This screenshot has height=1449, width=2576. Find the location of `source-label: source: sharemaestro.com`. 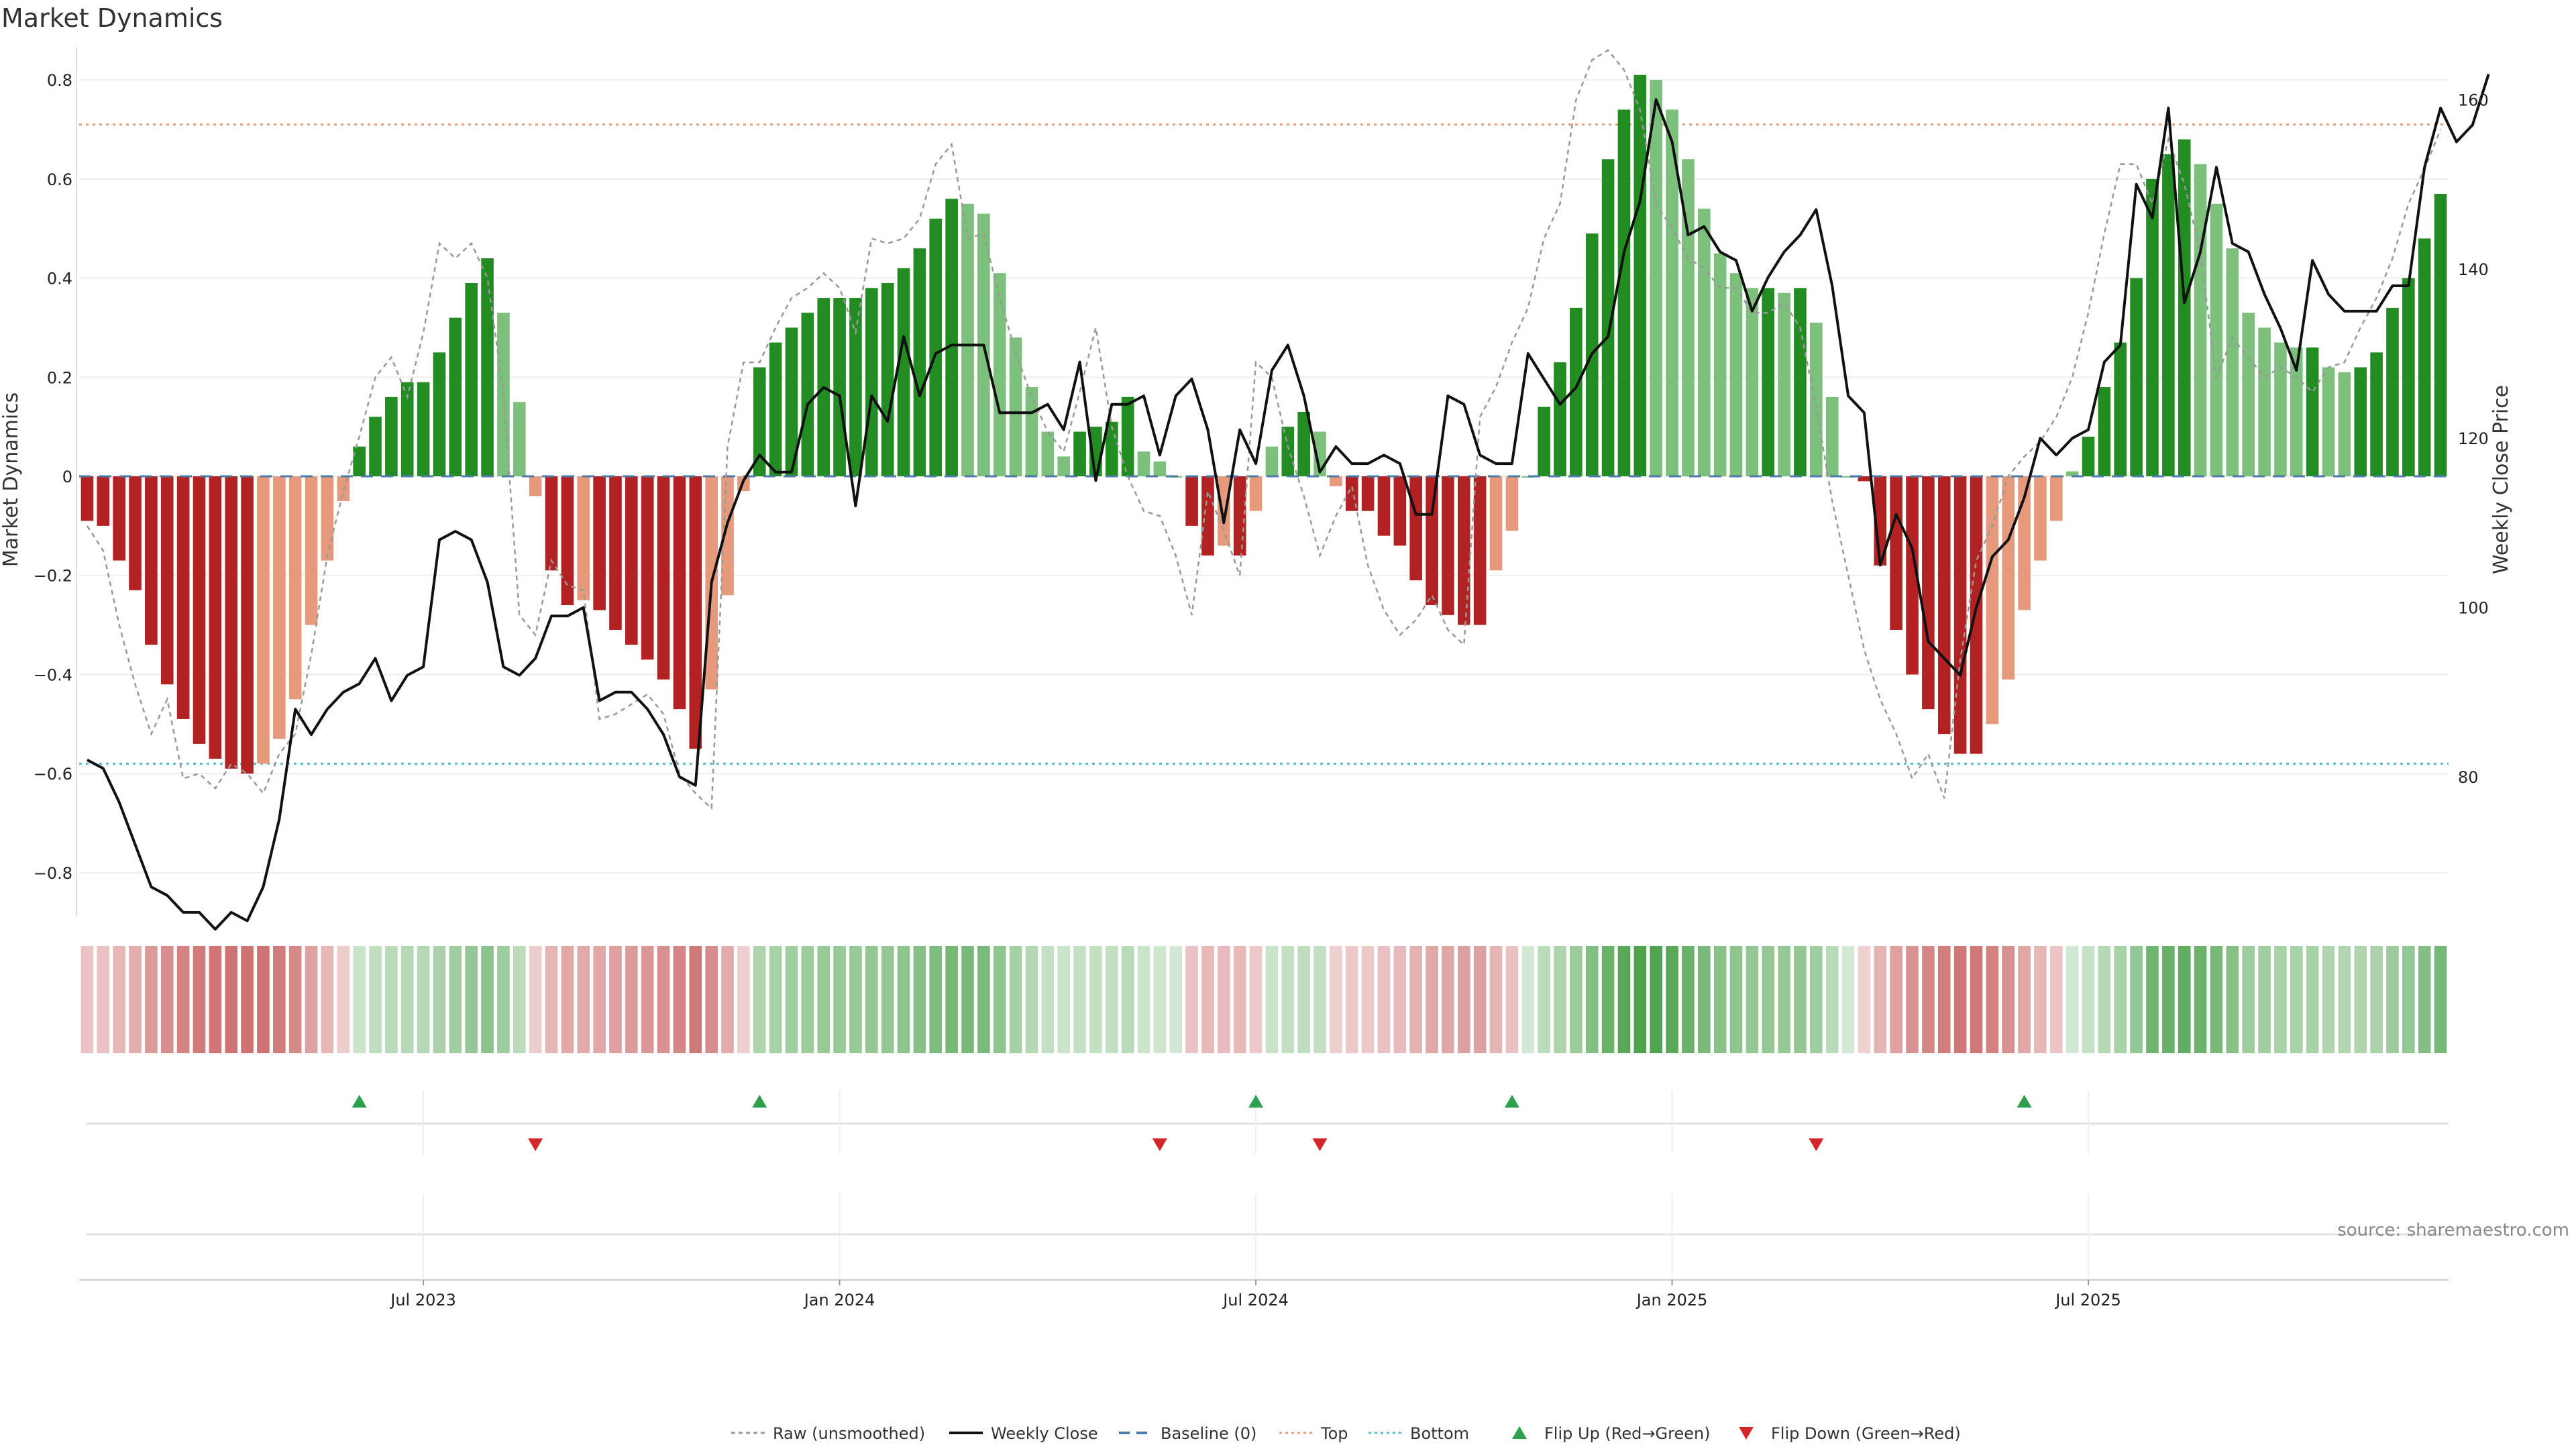

source-label: source: sharemaestro.com is located at coordinates (2453, 1230).